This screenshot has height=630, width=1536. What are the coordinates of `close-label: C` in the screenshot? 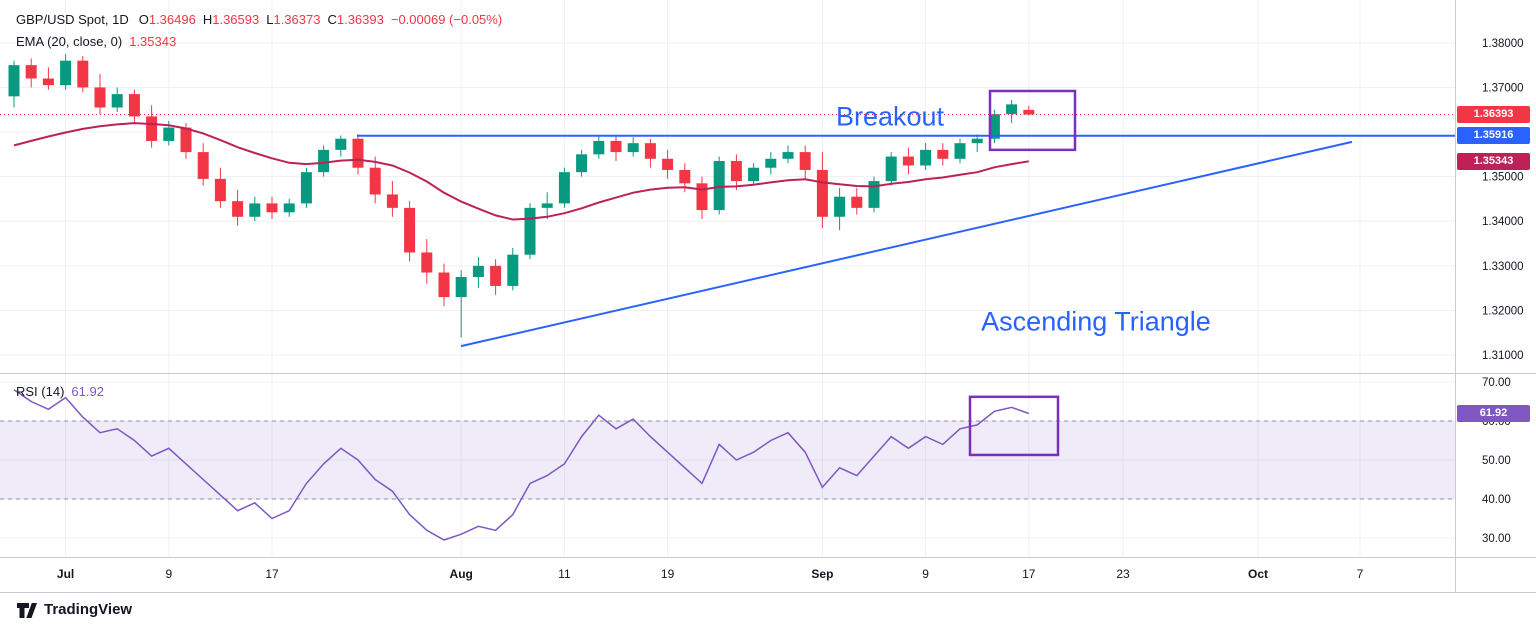 It's located at (332, 19).